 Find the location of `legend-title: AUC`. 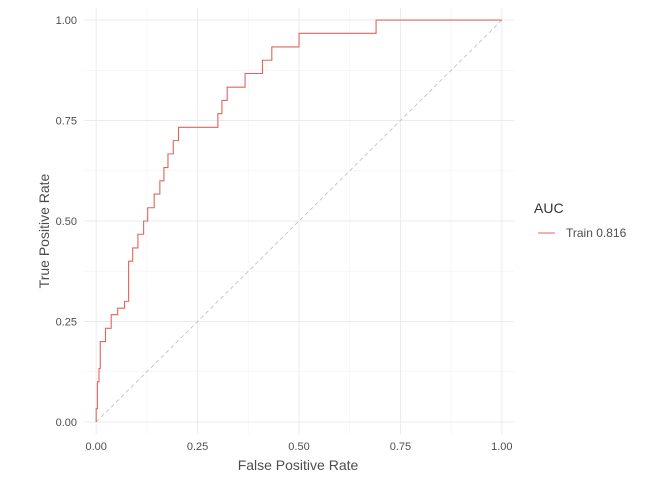

legend-title: AUC is located at coordinates (549, 208).